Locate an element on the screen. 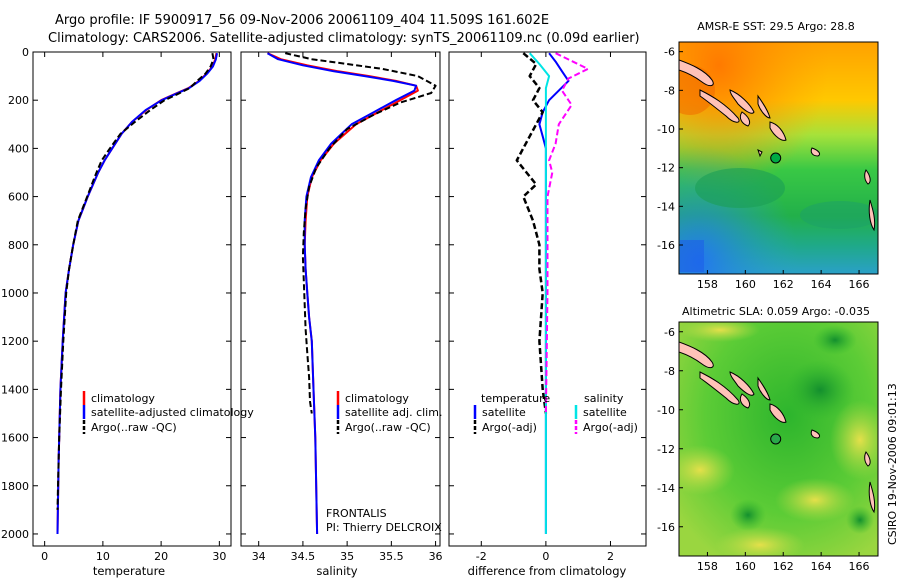 This screenshot has width=900, height=580. y-tick-label: 1800 is located at coordinates (15, 486).